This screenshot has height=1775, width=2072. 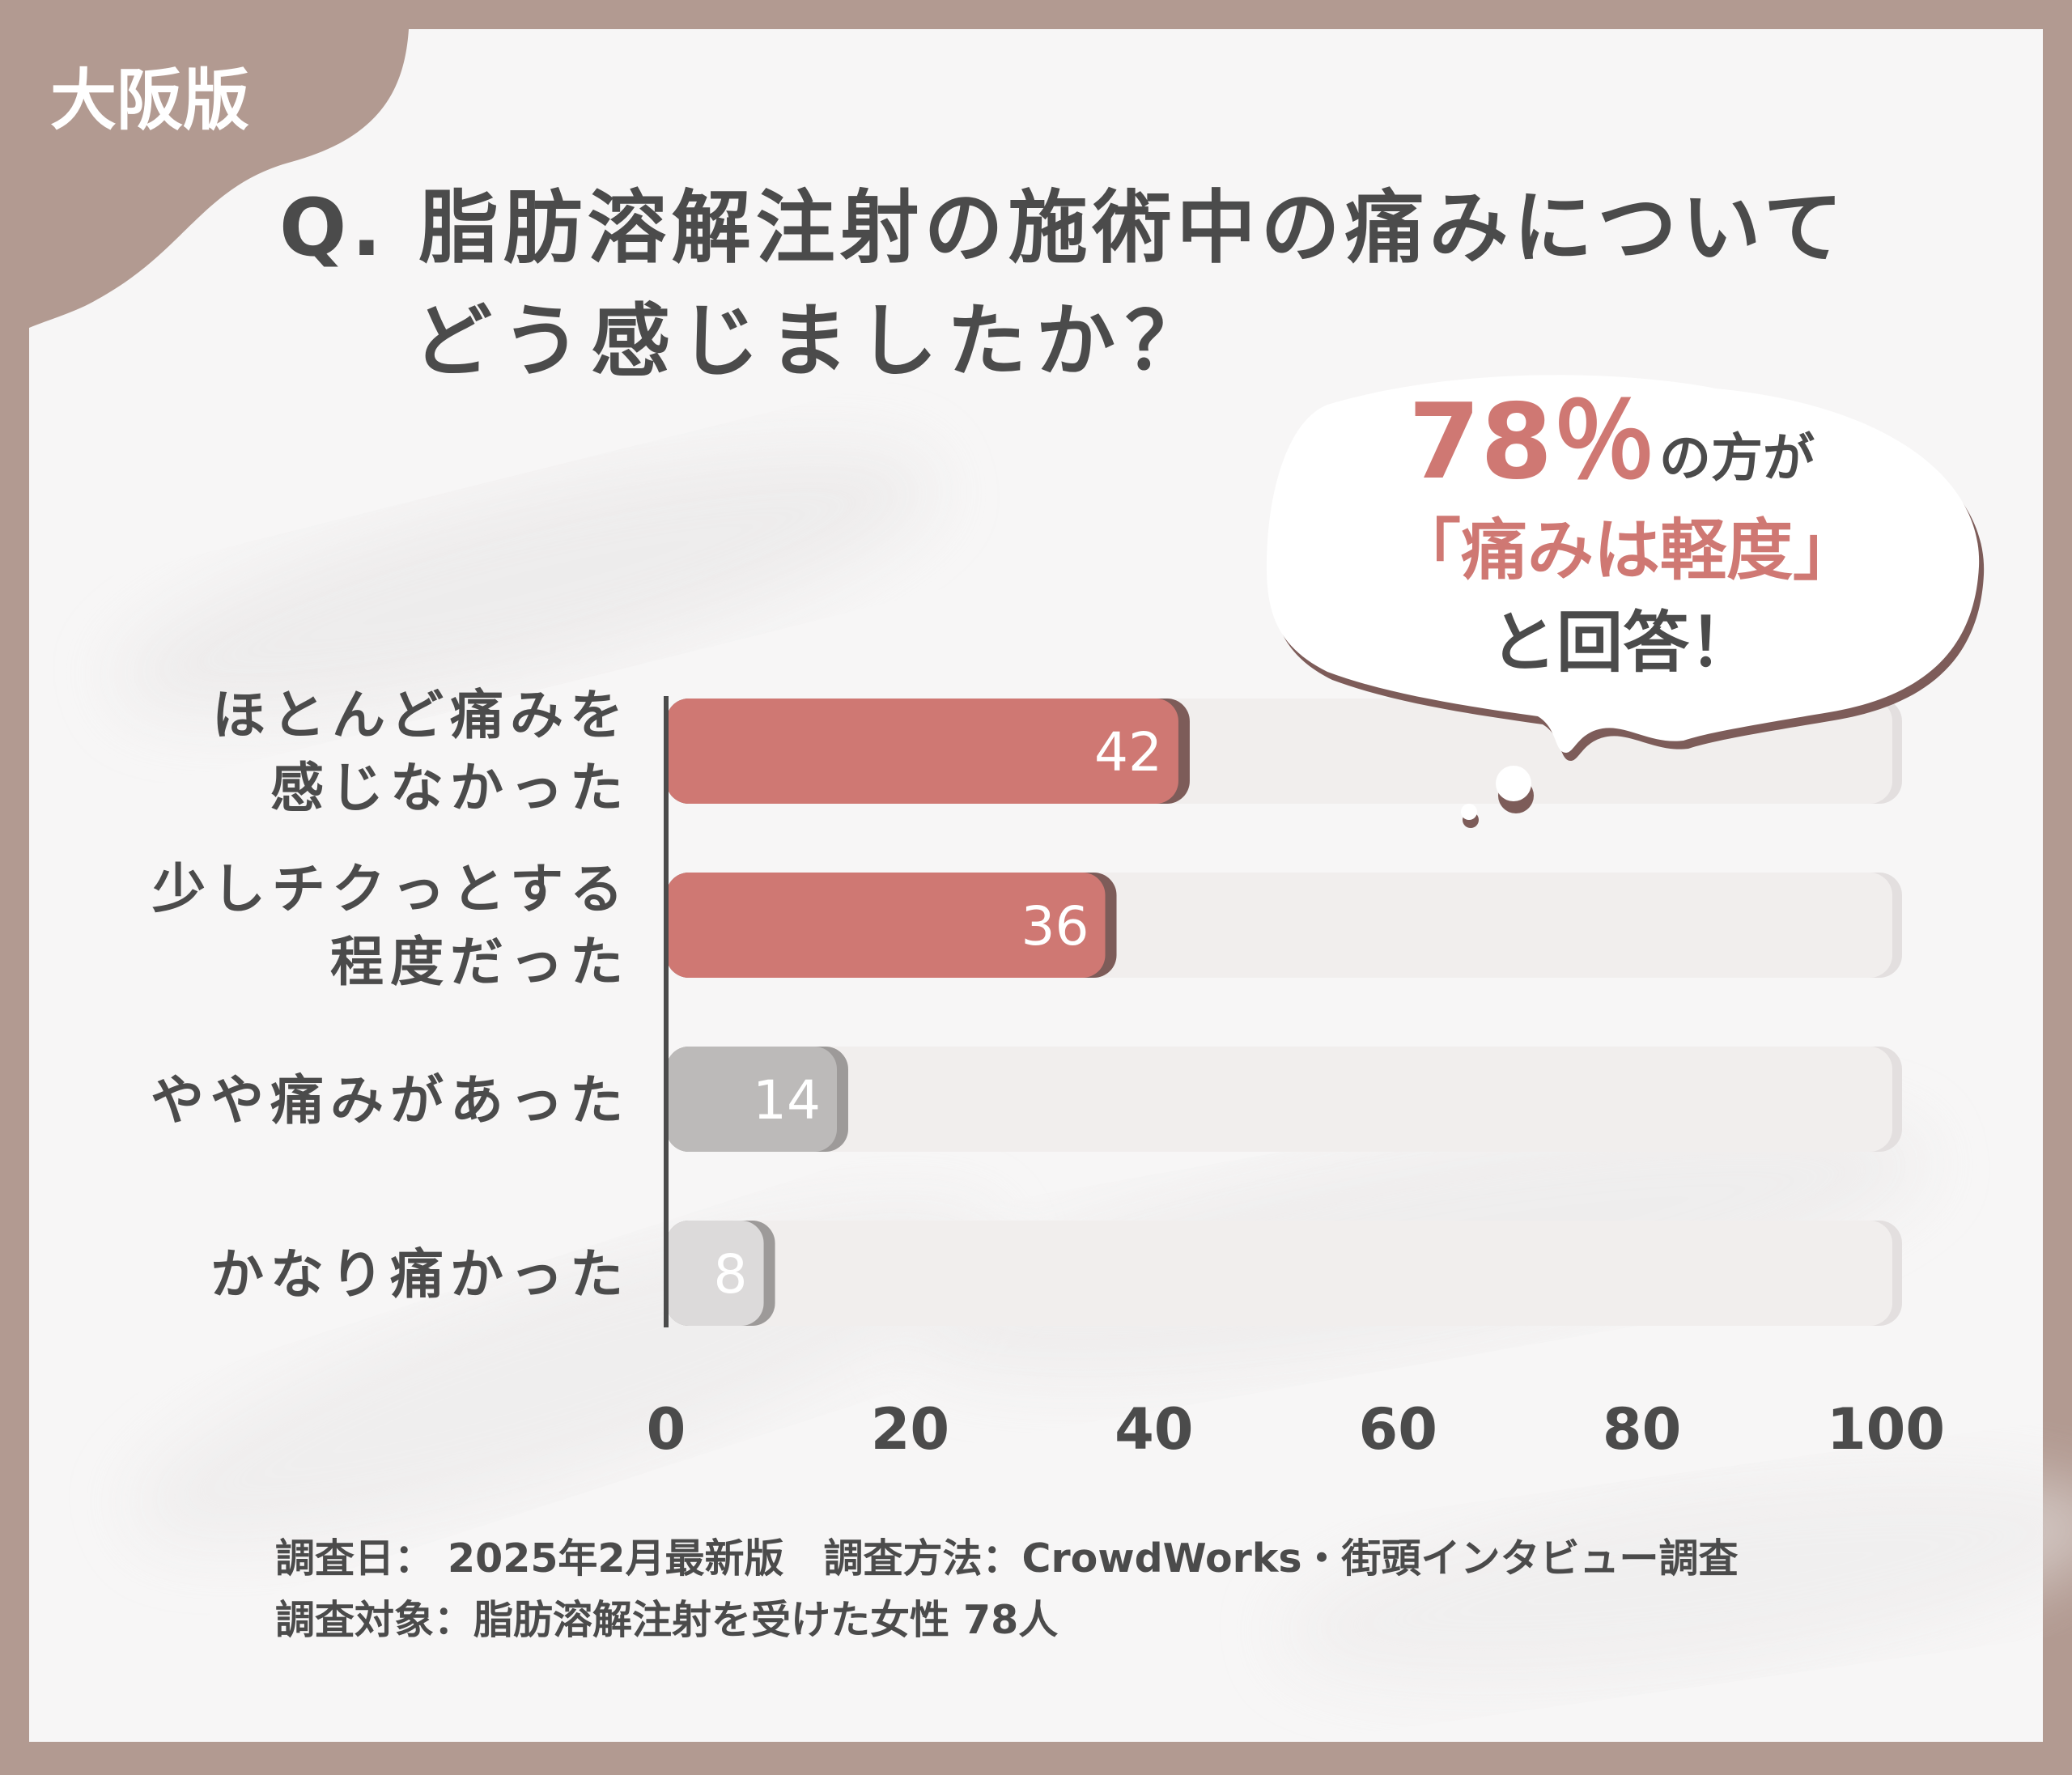 What do you see at coordinates (1886, 1429) in the screenshot?
I see `x-tick-label: 100` at bounding box center [1886, 1429].